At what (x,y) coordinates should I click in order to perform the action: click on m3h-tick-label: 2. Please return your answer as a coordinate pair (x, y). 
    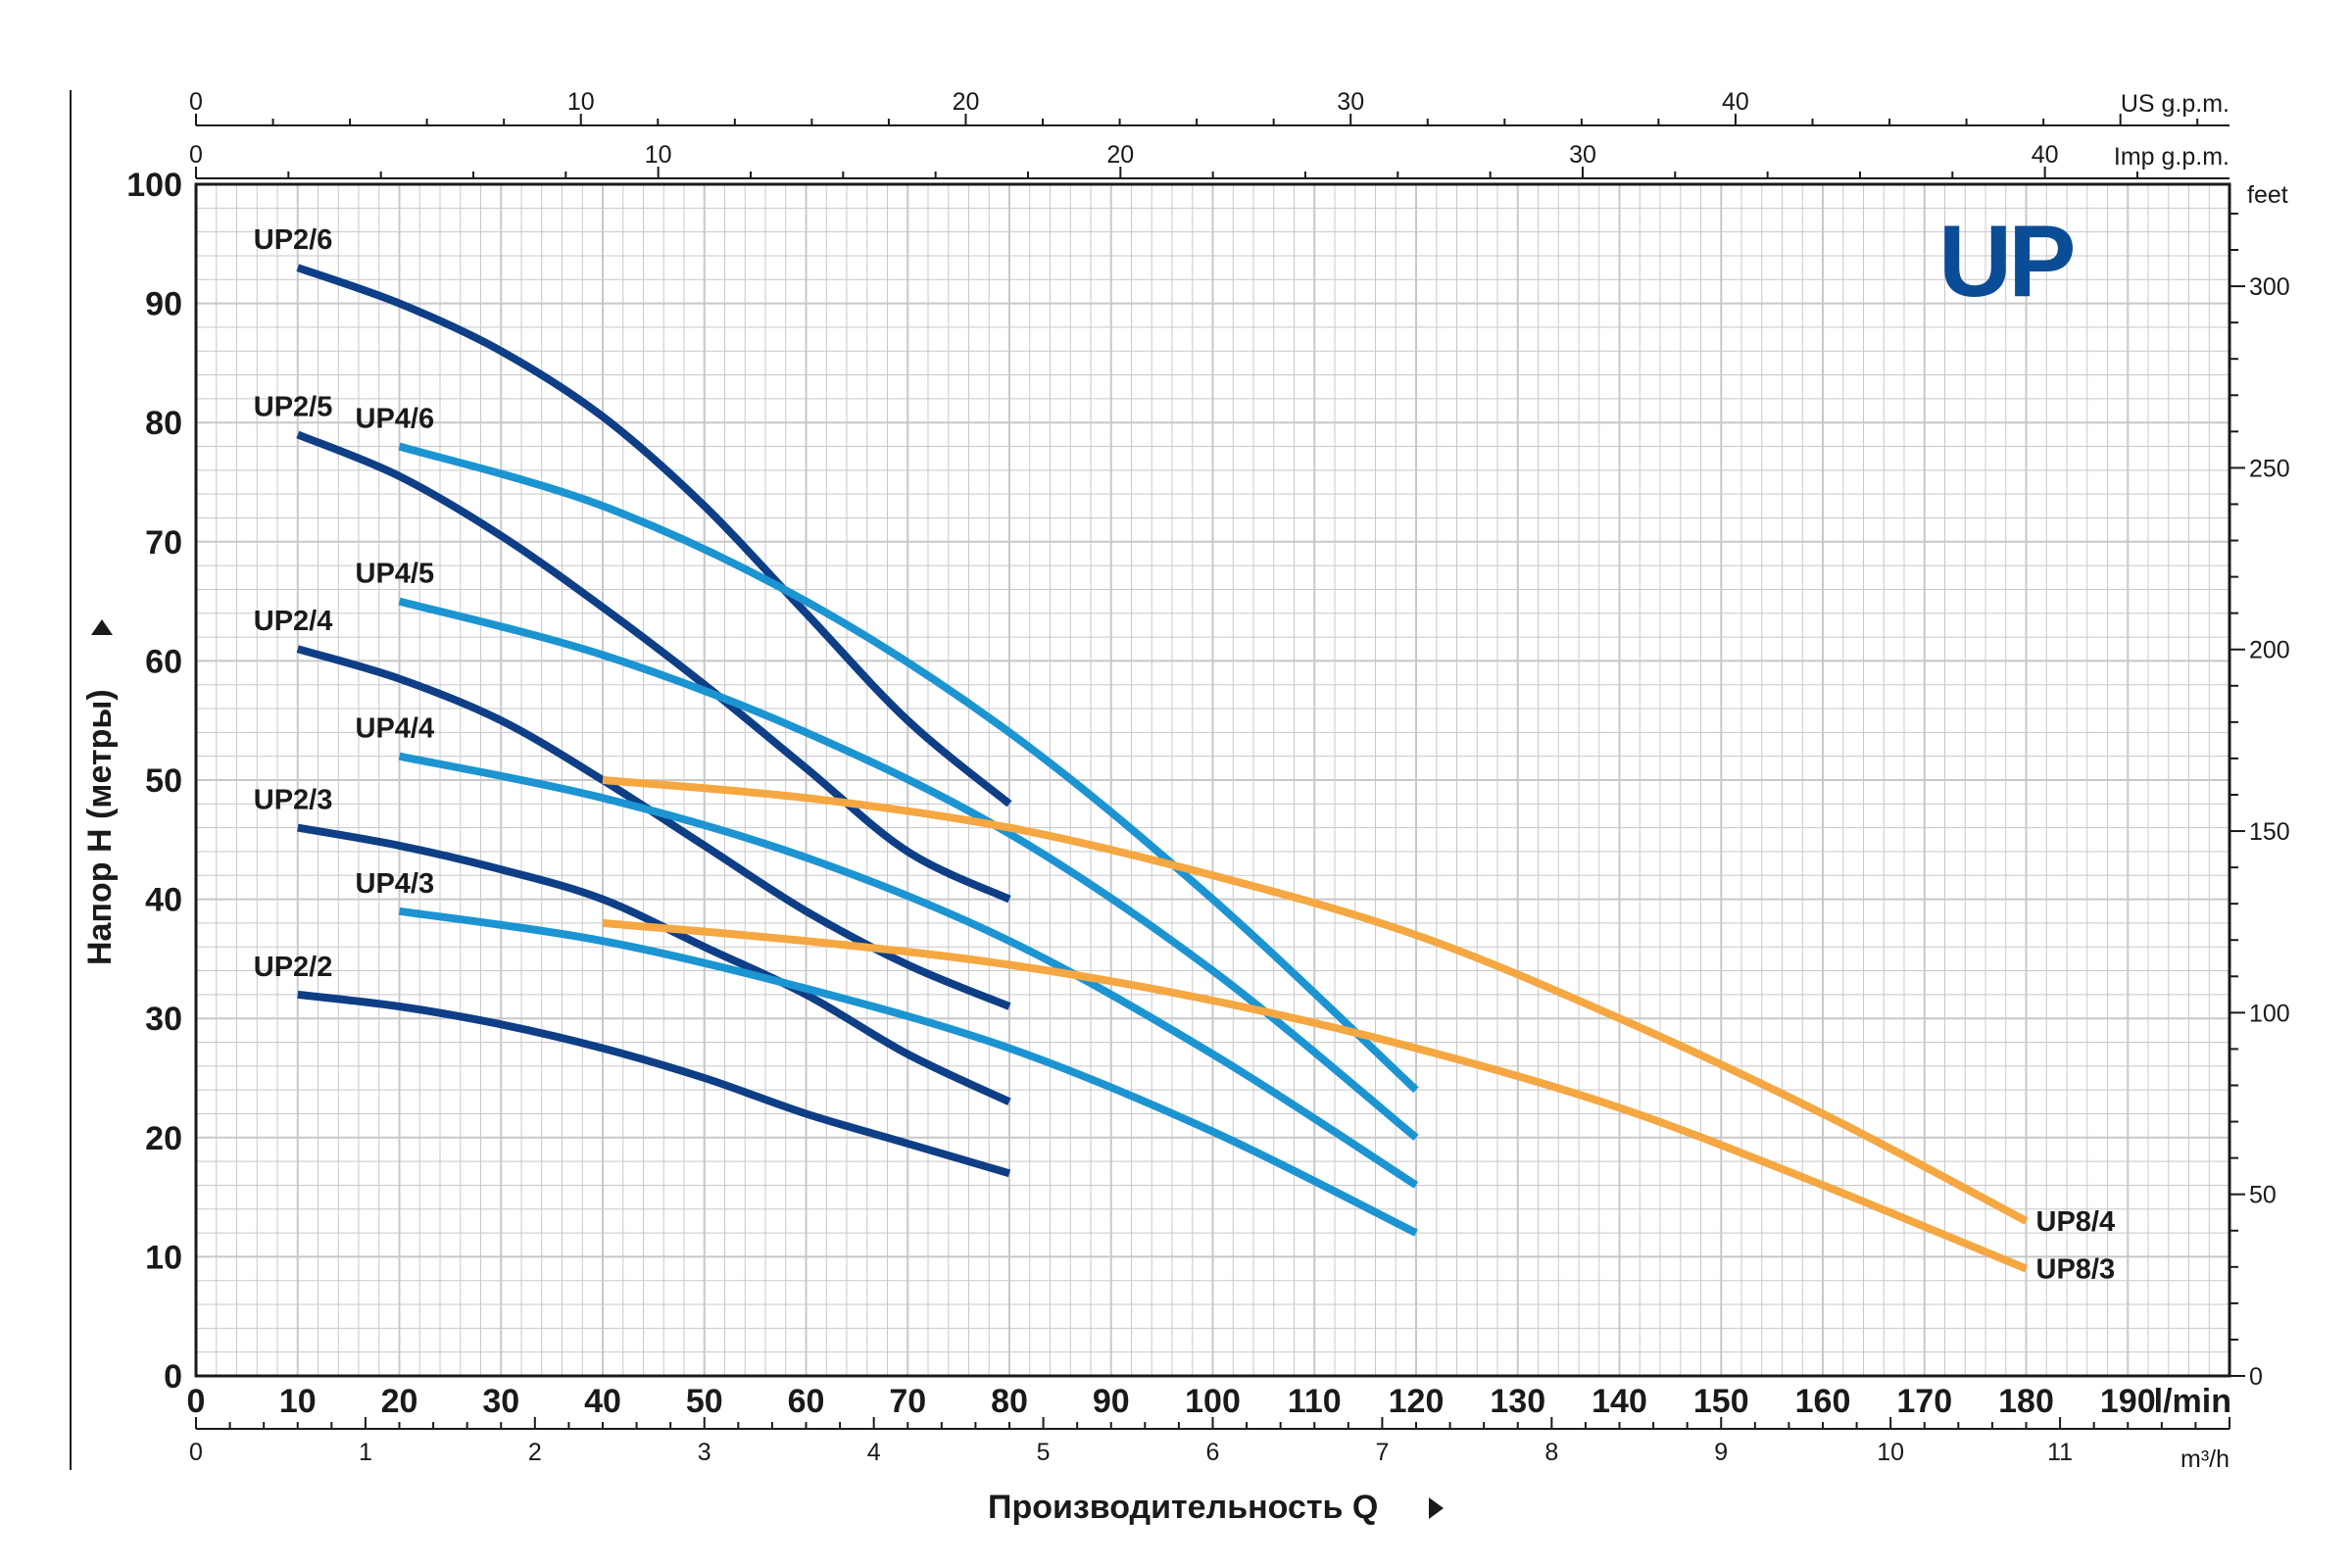
    Looking at the image, I should click on (535, 1452).